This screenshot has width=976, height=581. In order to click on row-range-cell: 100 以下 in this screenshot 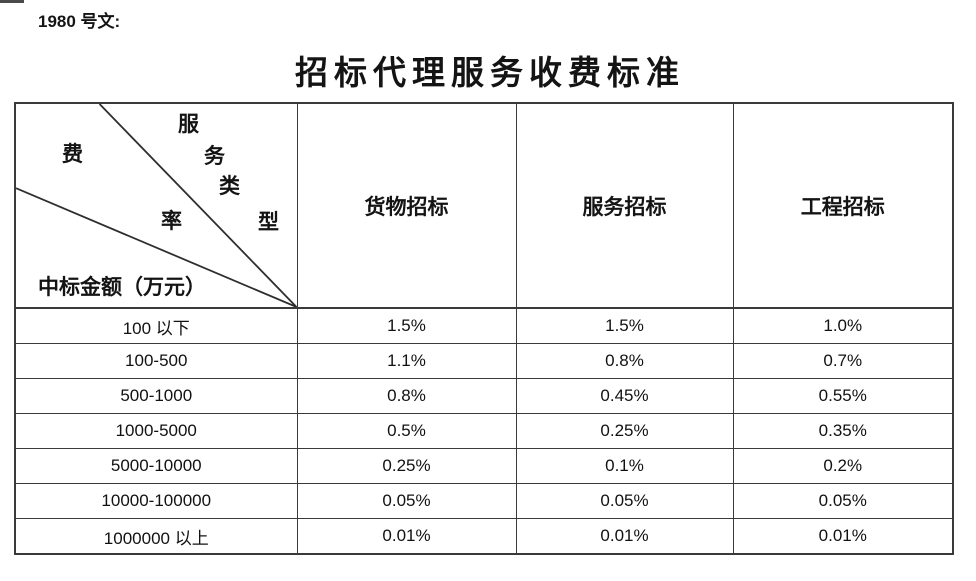, I will do `click(156, 325)`.